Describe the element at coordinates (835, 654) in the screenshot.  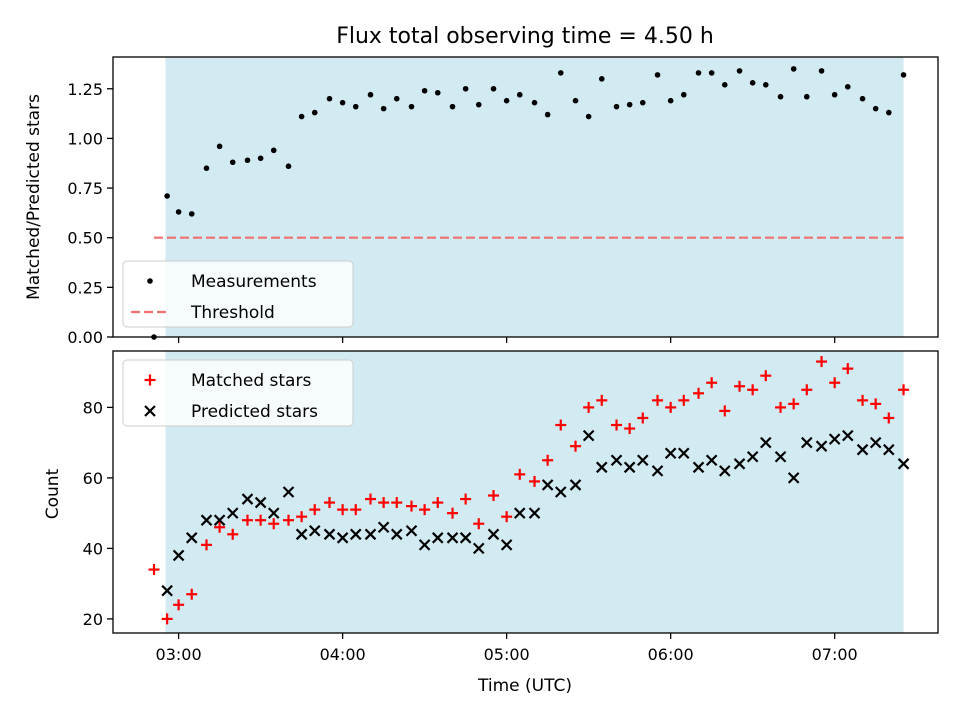
I see `x-tick-label: 07:00` at that location.